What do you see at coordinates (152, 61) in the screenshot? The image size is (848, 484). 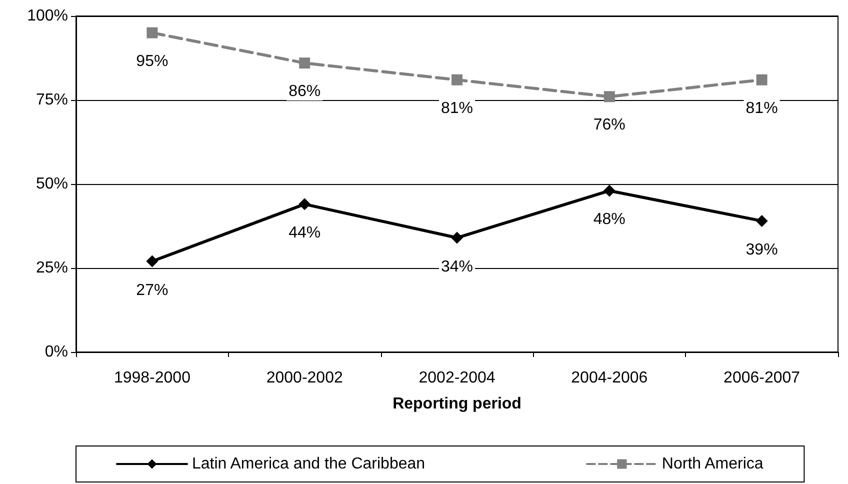 I see `data-label: 95%` at bounding box center [152, 61].